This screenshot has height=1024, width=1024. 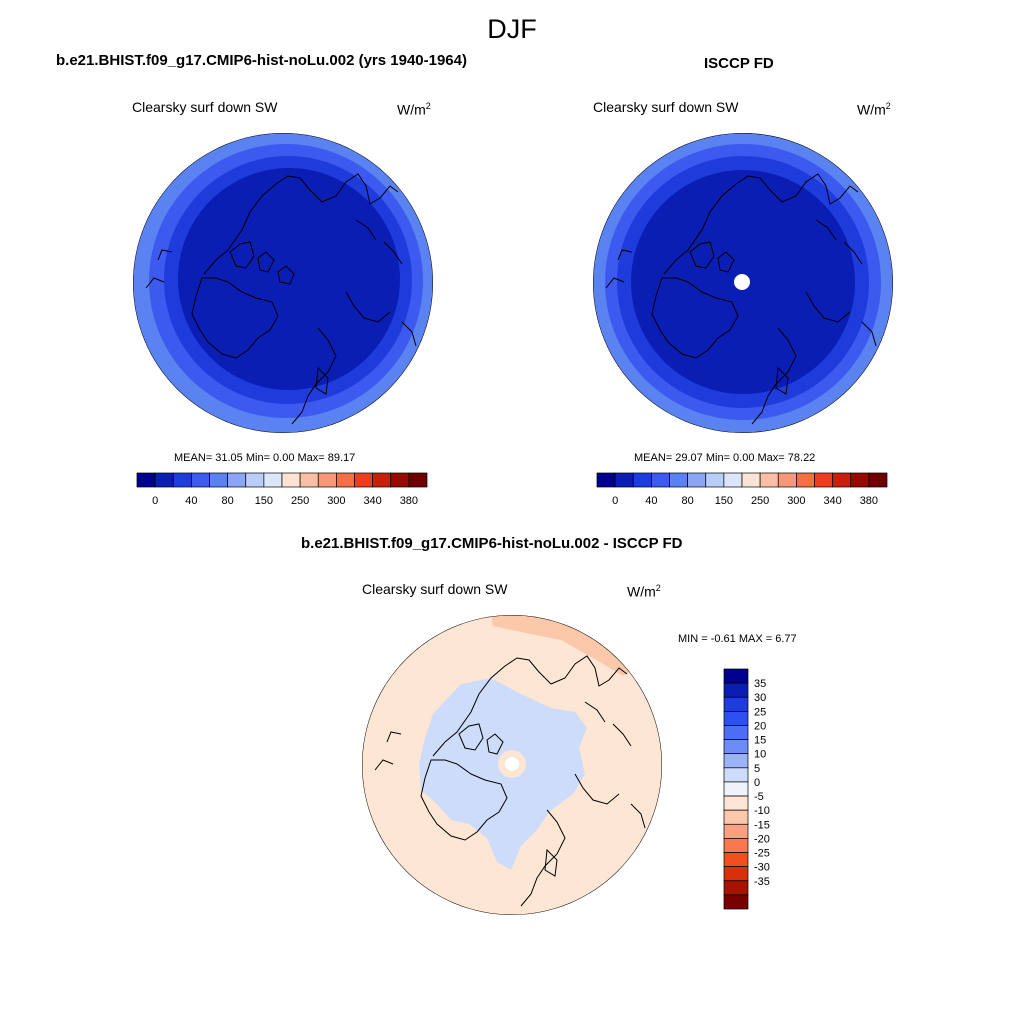 I want to click on right-stats: MEAN= 29.07 Min= 0.00 Max= 78.22, so click(x=725, y=458).